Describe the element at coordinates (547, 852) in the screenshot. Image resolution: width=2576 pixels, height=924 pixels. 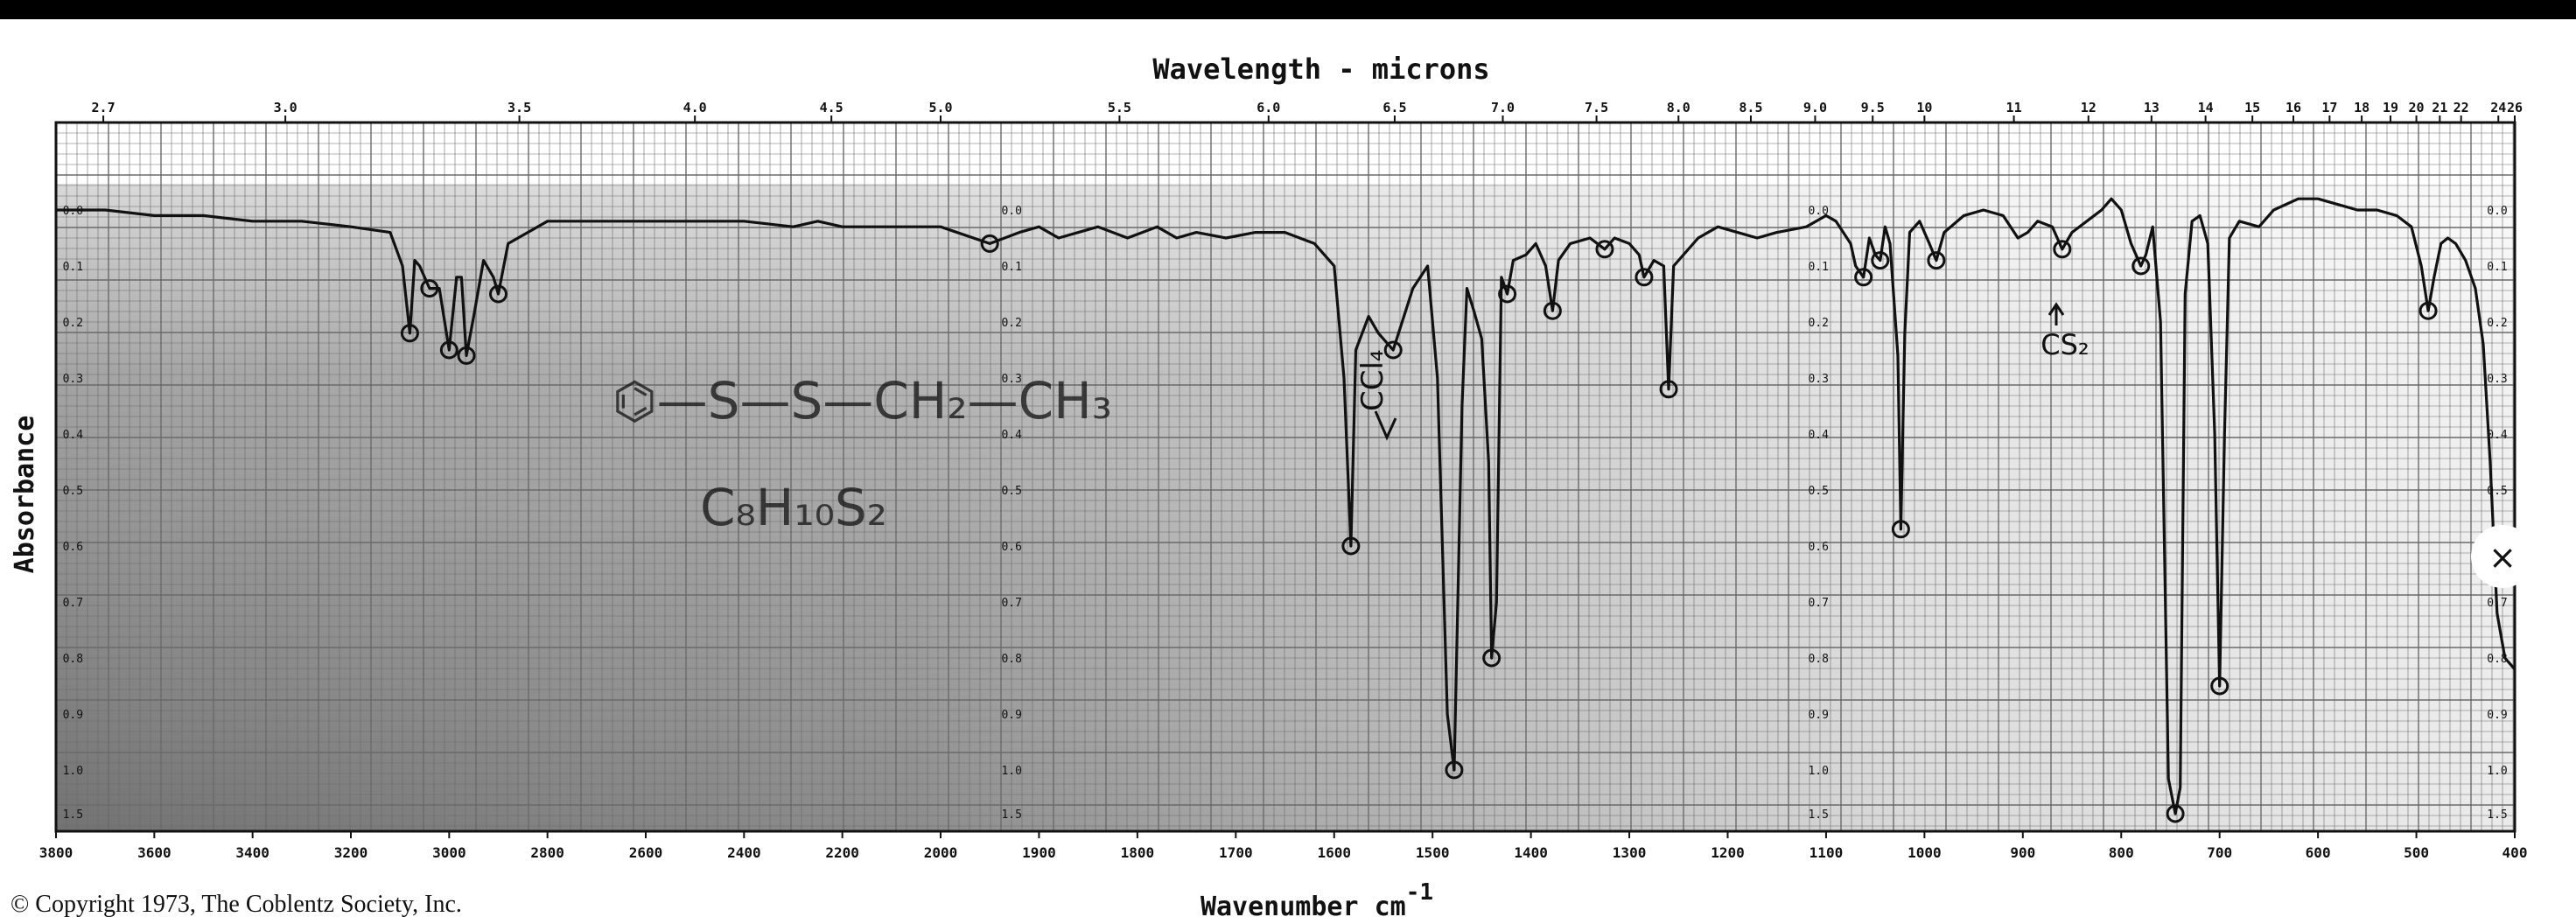
I see `x-tick-label: 2800` at that location.